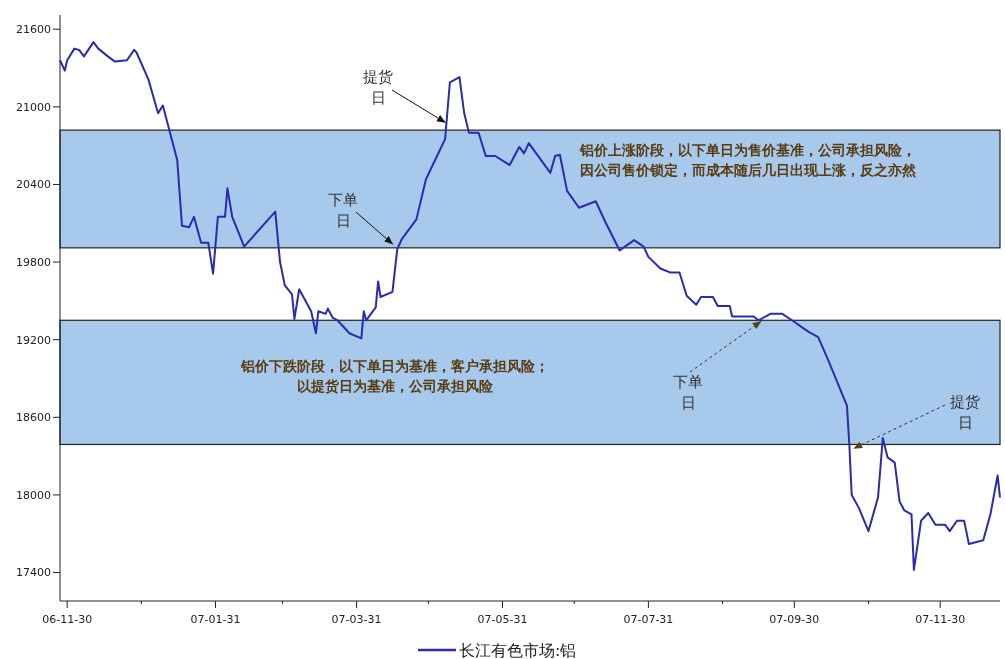  I want to click on y-tick-label: 19800, so click(33, 262).